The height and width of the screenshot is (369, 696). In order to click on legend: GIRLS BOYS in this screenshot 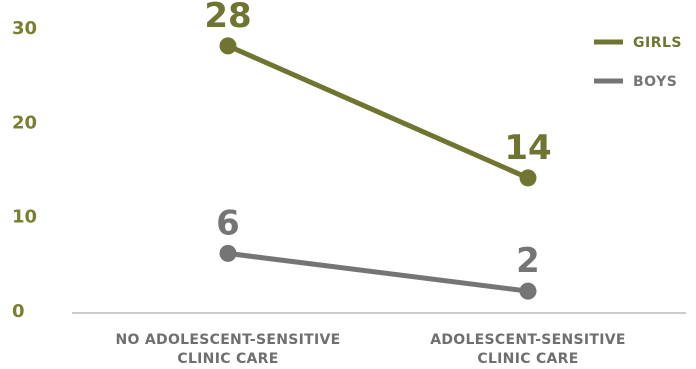, I will do `click(638, 62)`.